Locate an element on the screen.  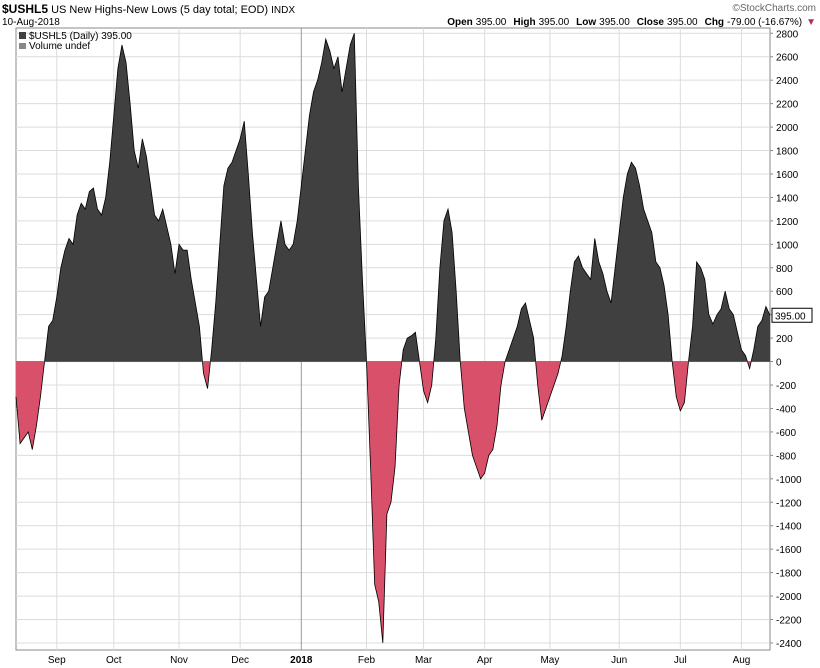
quote-label: Low is located at coordinates (586, 22).